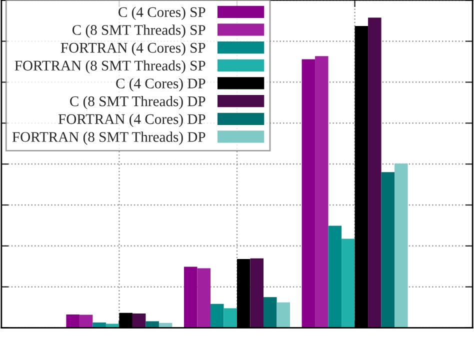 The height and width of the screenshot is (339, 474). I want to click on legend-label: C (8 SMT Threads) DP, so click(138, 103).